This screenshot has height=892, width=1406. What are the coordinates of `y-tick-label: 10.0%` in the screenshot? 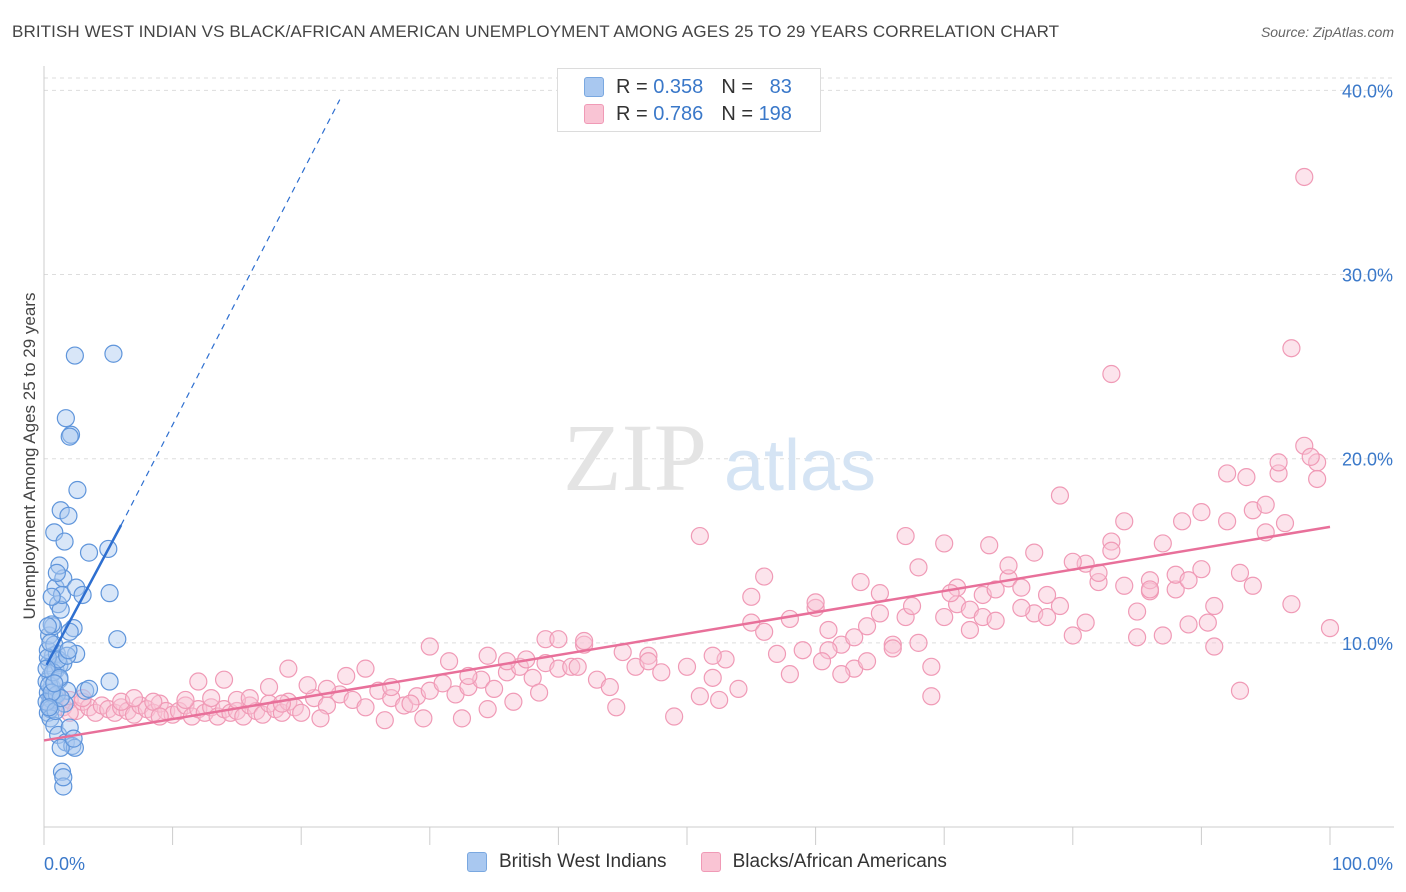 It's located at (1367, 644).